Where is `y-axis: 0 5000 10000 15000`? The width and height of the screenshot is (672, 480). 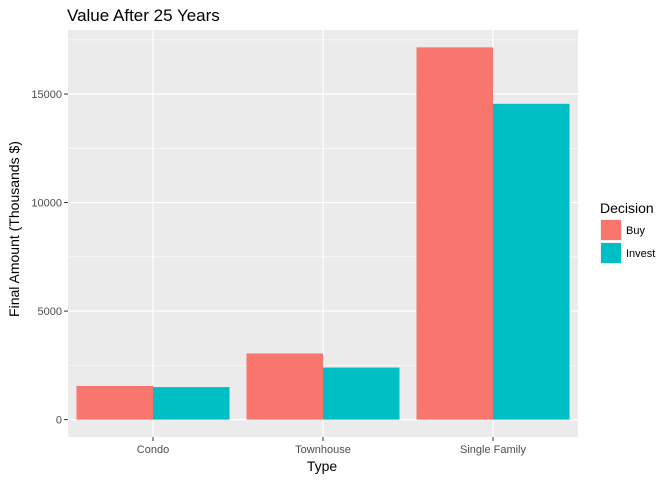 y-axis: 0 5000 10000 15000 is located at coordinates (49, 258).